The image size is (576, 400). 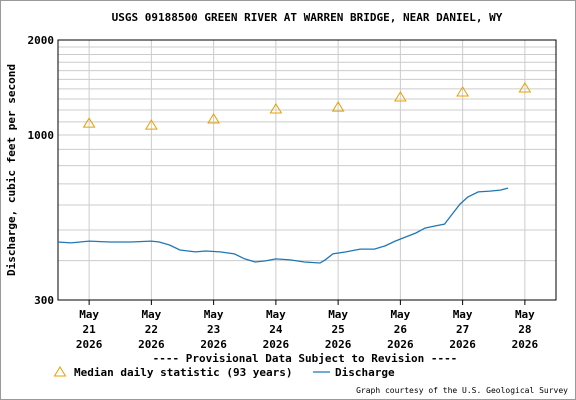 What do you see at coordinates (401, 329) in the screenshot?
I see `x-tick-label: 26` at bounding box center [401, 329].